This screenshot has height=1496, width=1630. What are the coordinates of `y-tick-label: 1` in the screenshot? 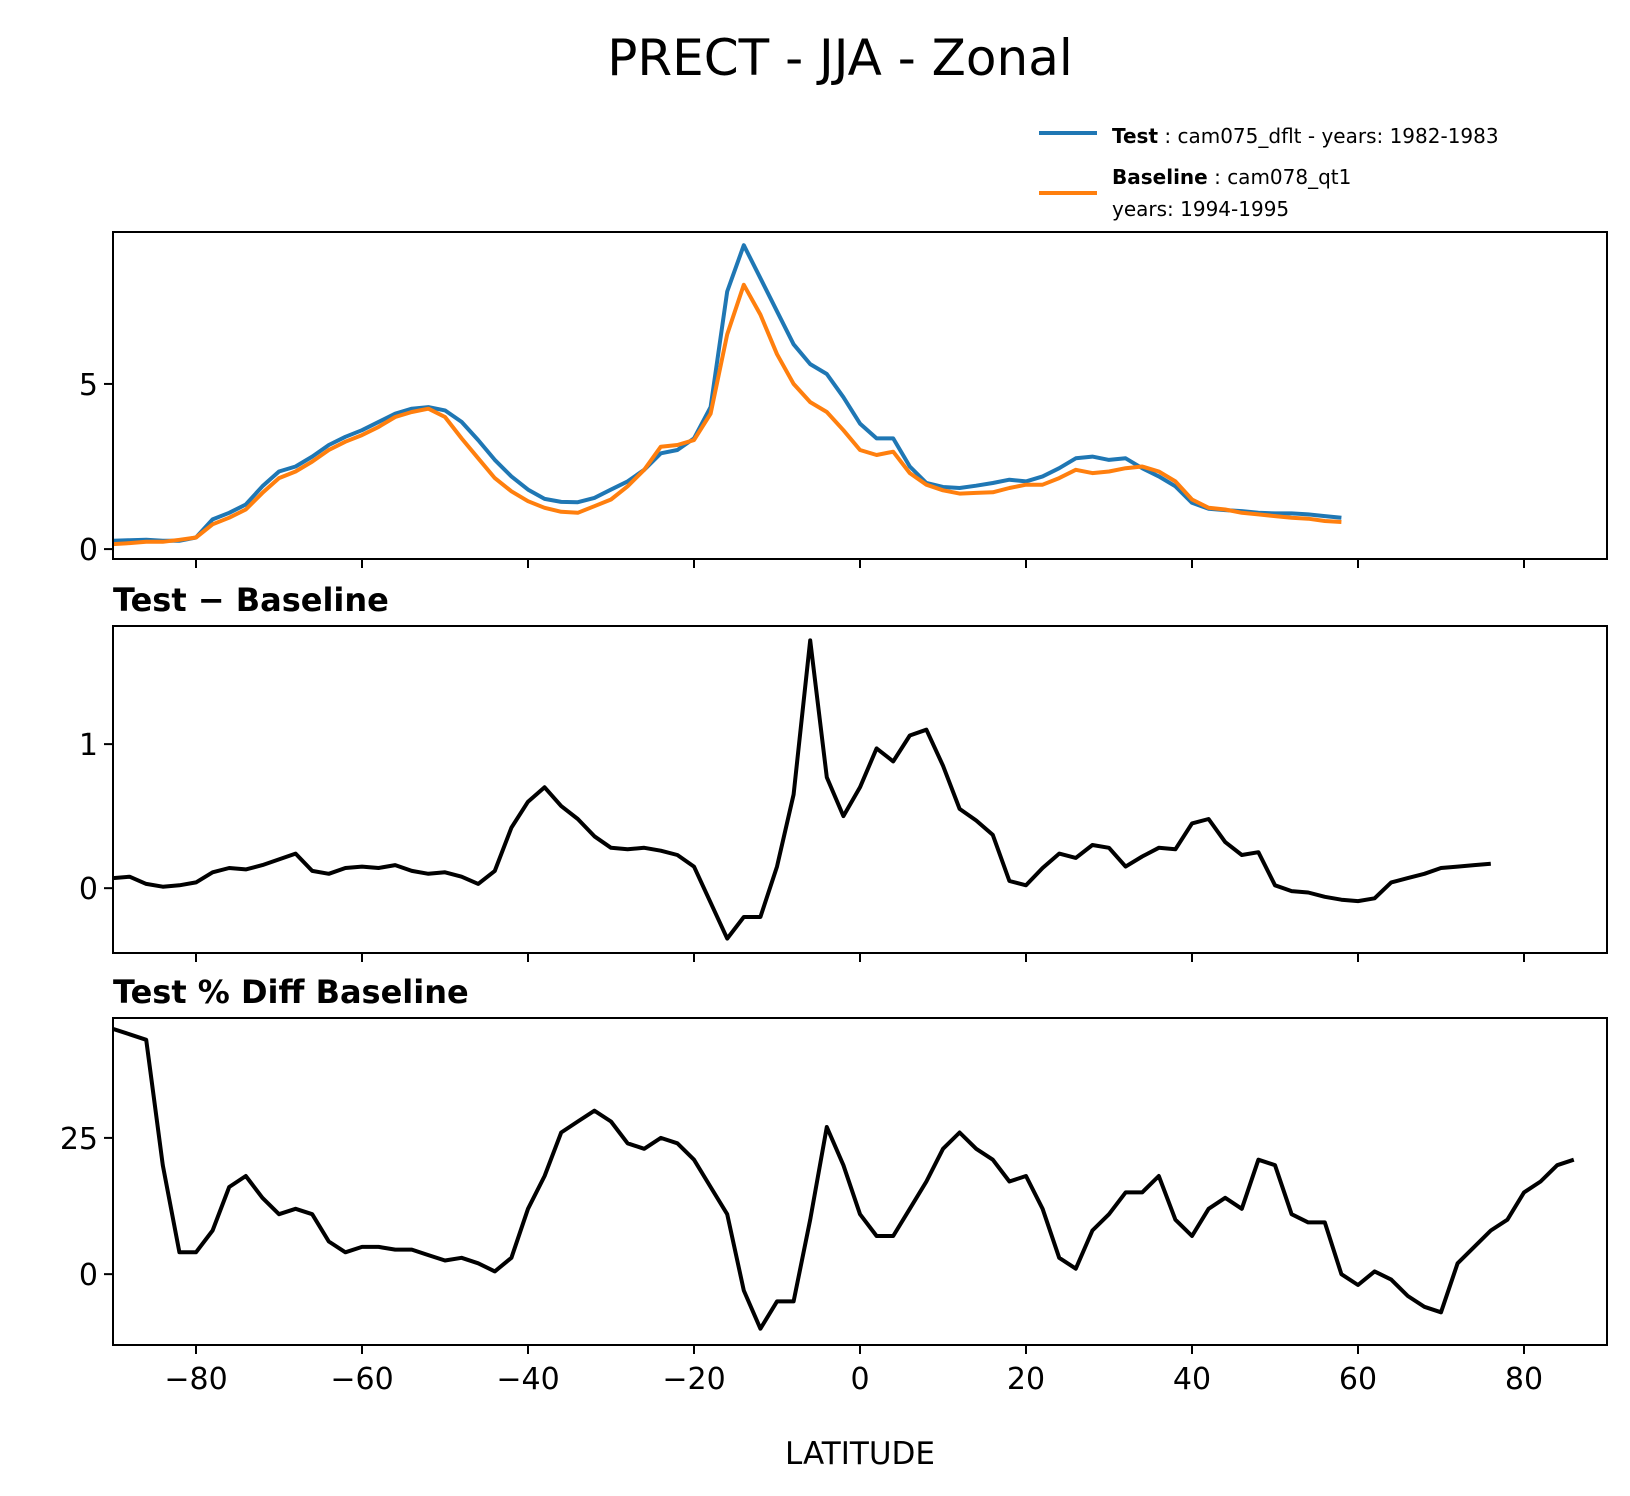 It's located at (88, 745).